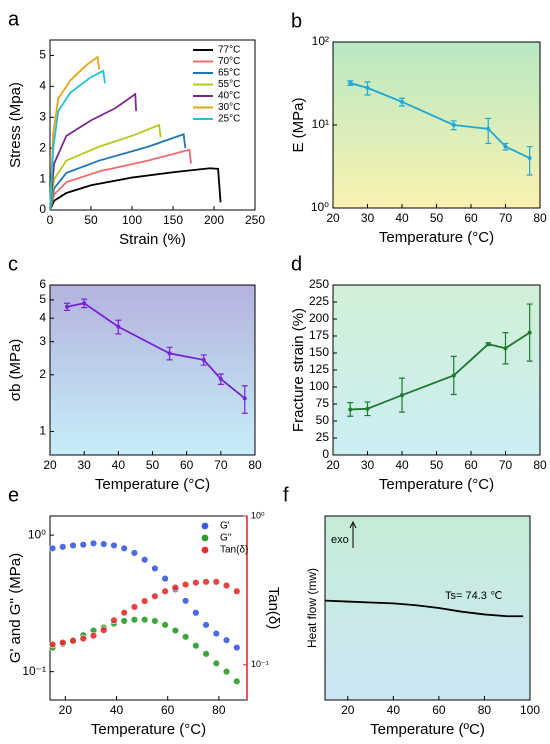 Image resolution: width=550 pixels, height=744 pixels. I want to click on y2-tick-label: 10⁻¹, so click(260, 664).